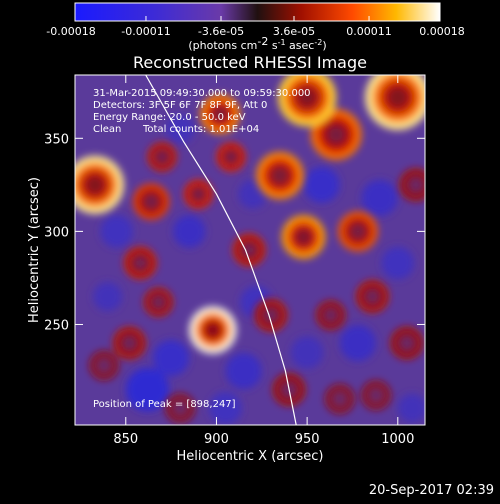  I want to click on x-tick-label: 850, so click(125, 439).